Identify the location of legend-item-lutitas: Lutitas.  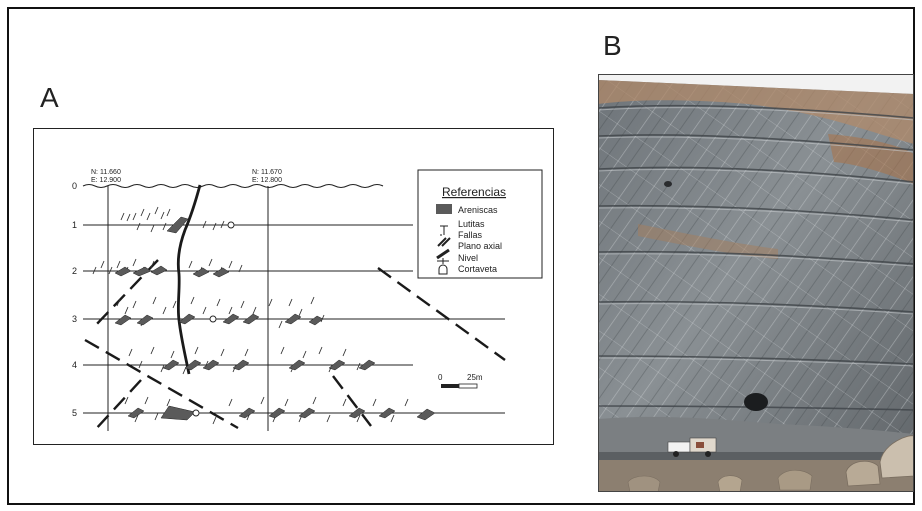
(471, 224).